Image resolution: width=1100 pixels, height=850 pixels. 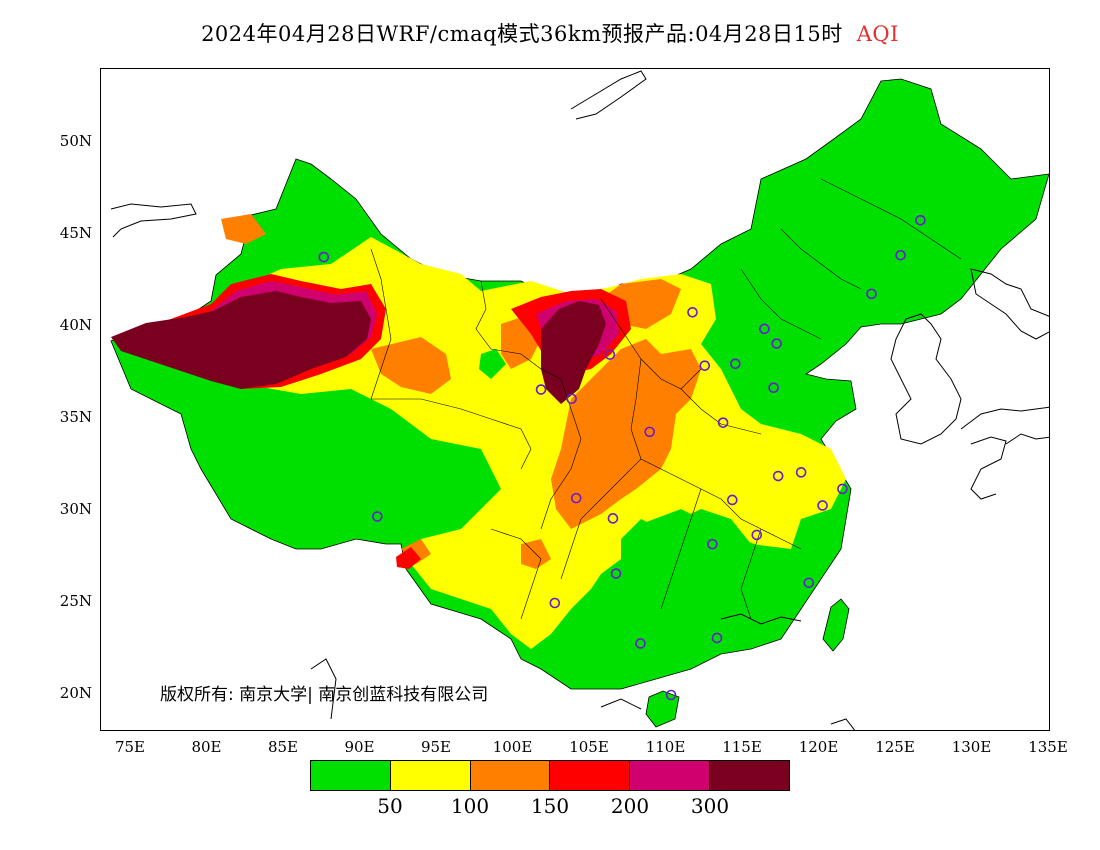 What do you see at coordinates (971, 747) in the screenshot?
I see `lon-tick-label: 130E` at bounding box center [971, 747].